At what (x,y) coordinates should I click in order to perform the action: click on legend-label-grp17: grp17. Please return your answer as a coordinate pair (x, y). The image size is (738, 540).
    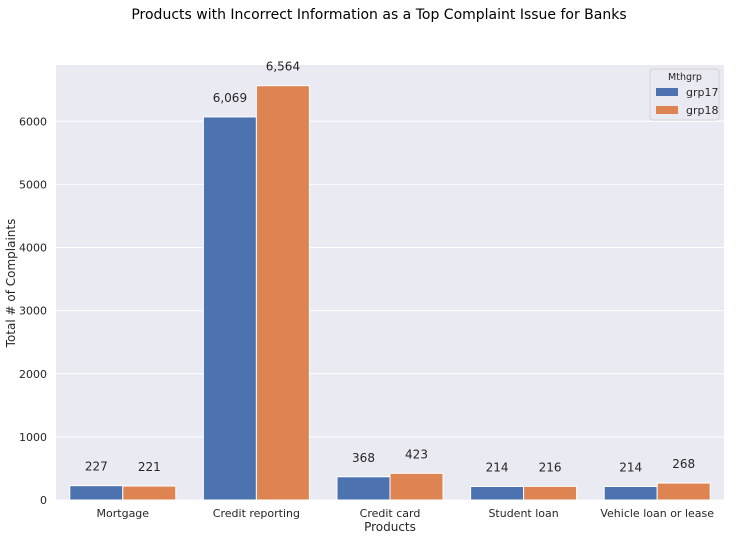
    Looking at the image, I should click on (702, 92).